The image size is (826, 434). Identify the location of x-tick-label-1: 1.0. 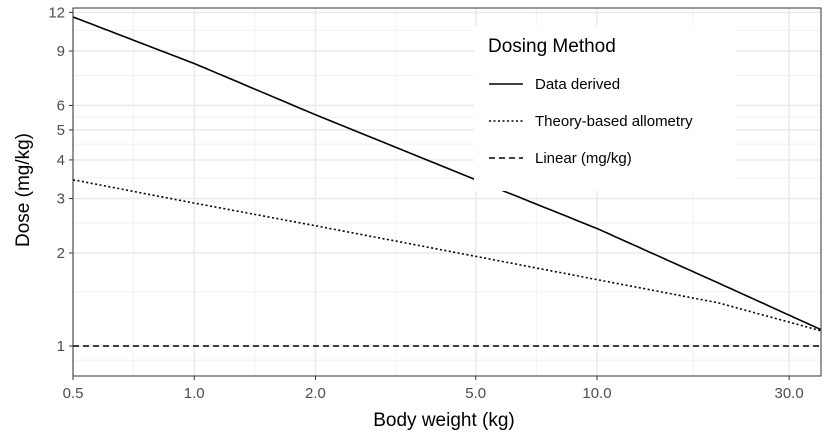
(194, 393).